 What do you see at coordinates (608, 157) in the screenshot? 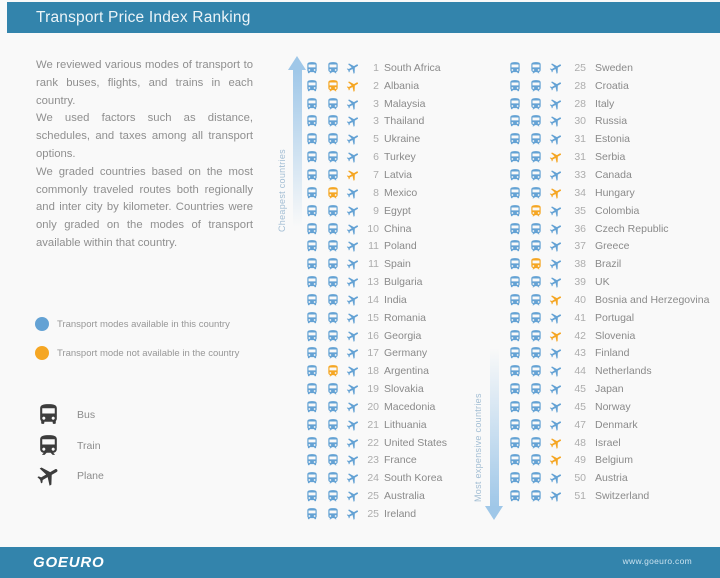
I see `ranking-row: 31 Serbia` at bounding box center [608, 157].